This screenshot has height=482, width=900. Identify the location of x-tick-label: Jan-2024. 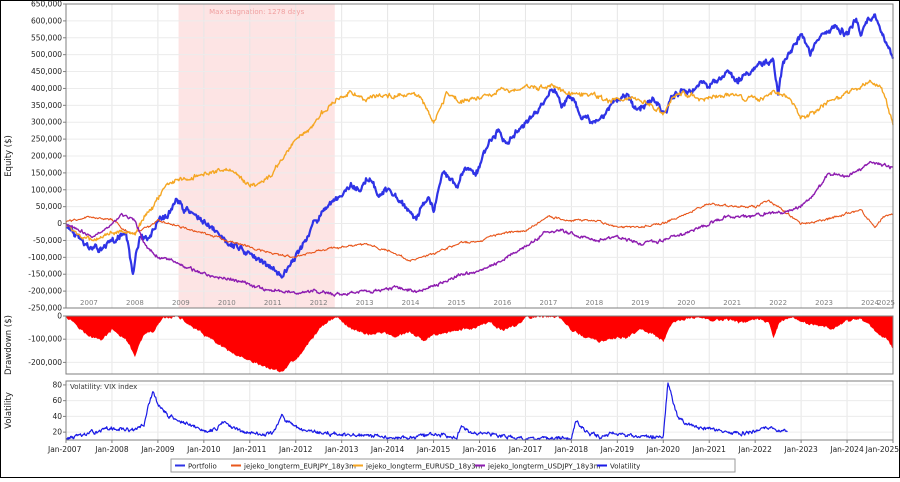
(846, 449).